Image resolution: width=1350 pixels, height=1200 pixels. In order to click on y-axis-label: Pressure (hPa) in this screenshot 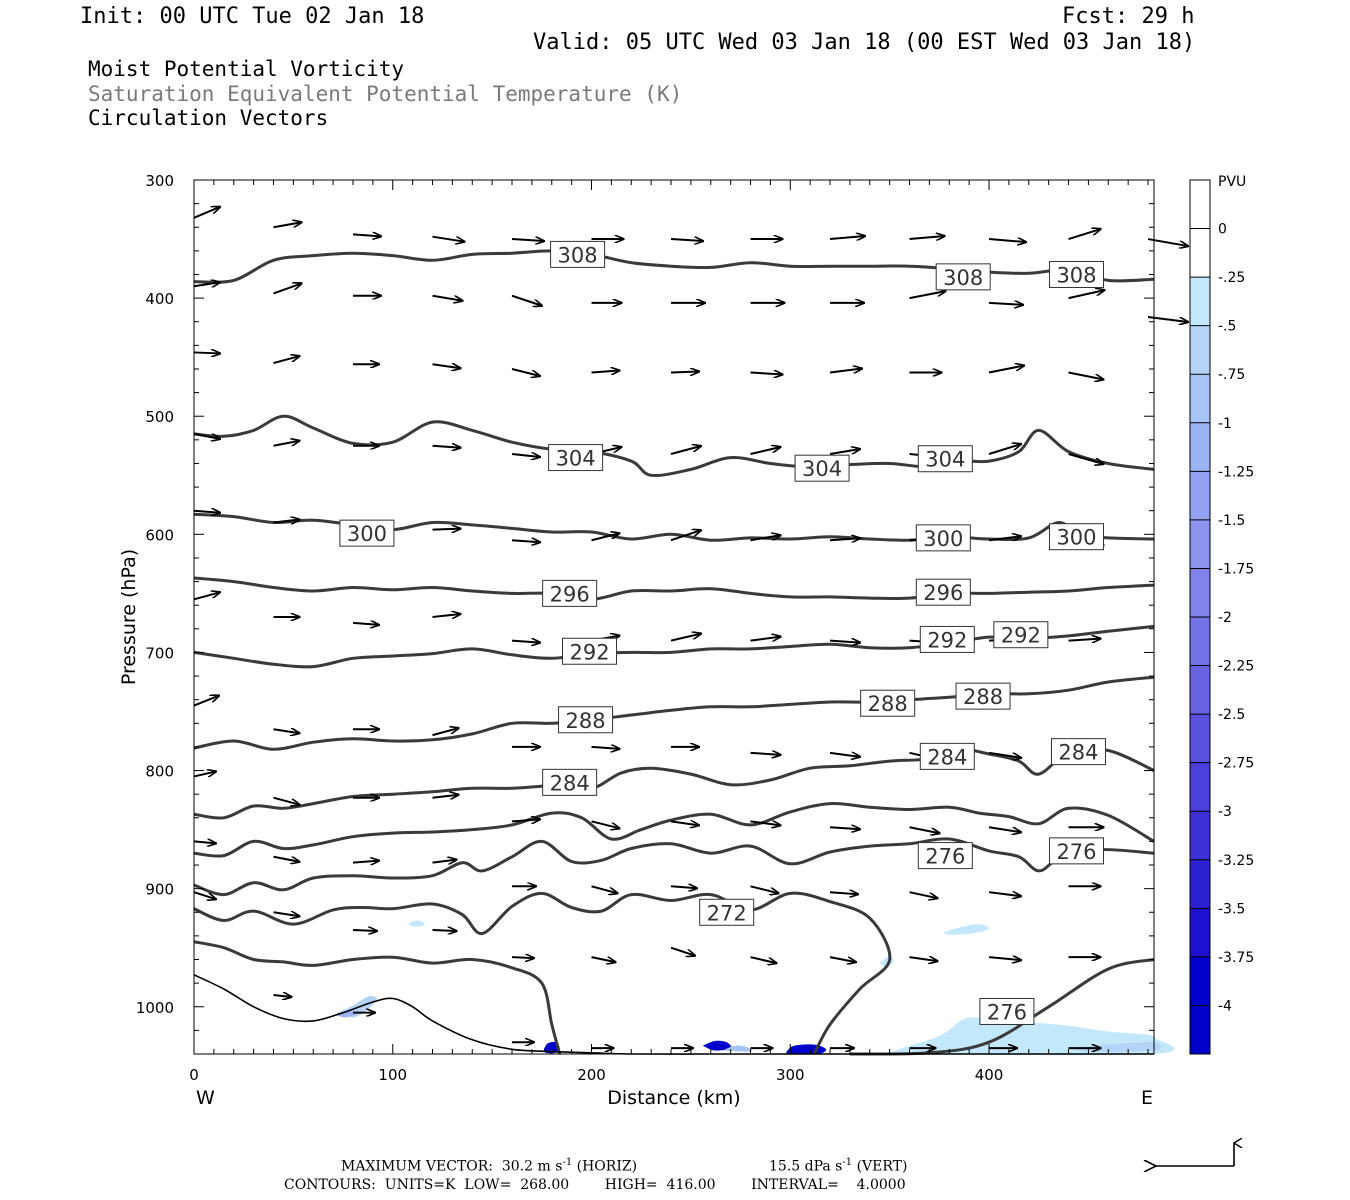, I will do `click(129, 617)`.